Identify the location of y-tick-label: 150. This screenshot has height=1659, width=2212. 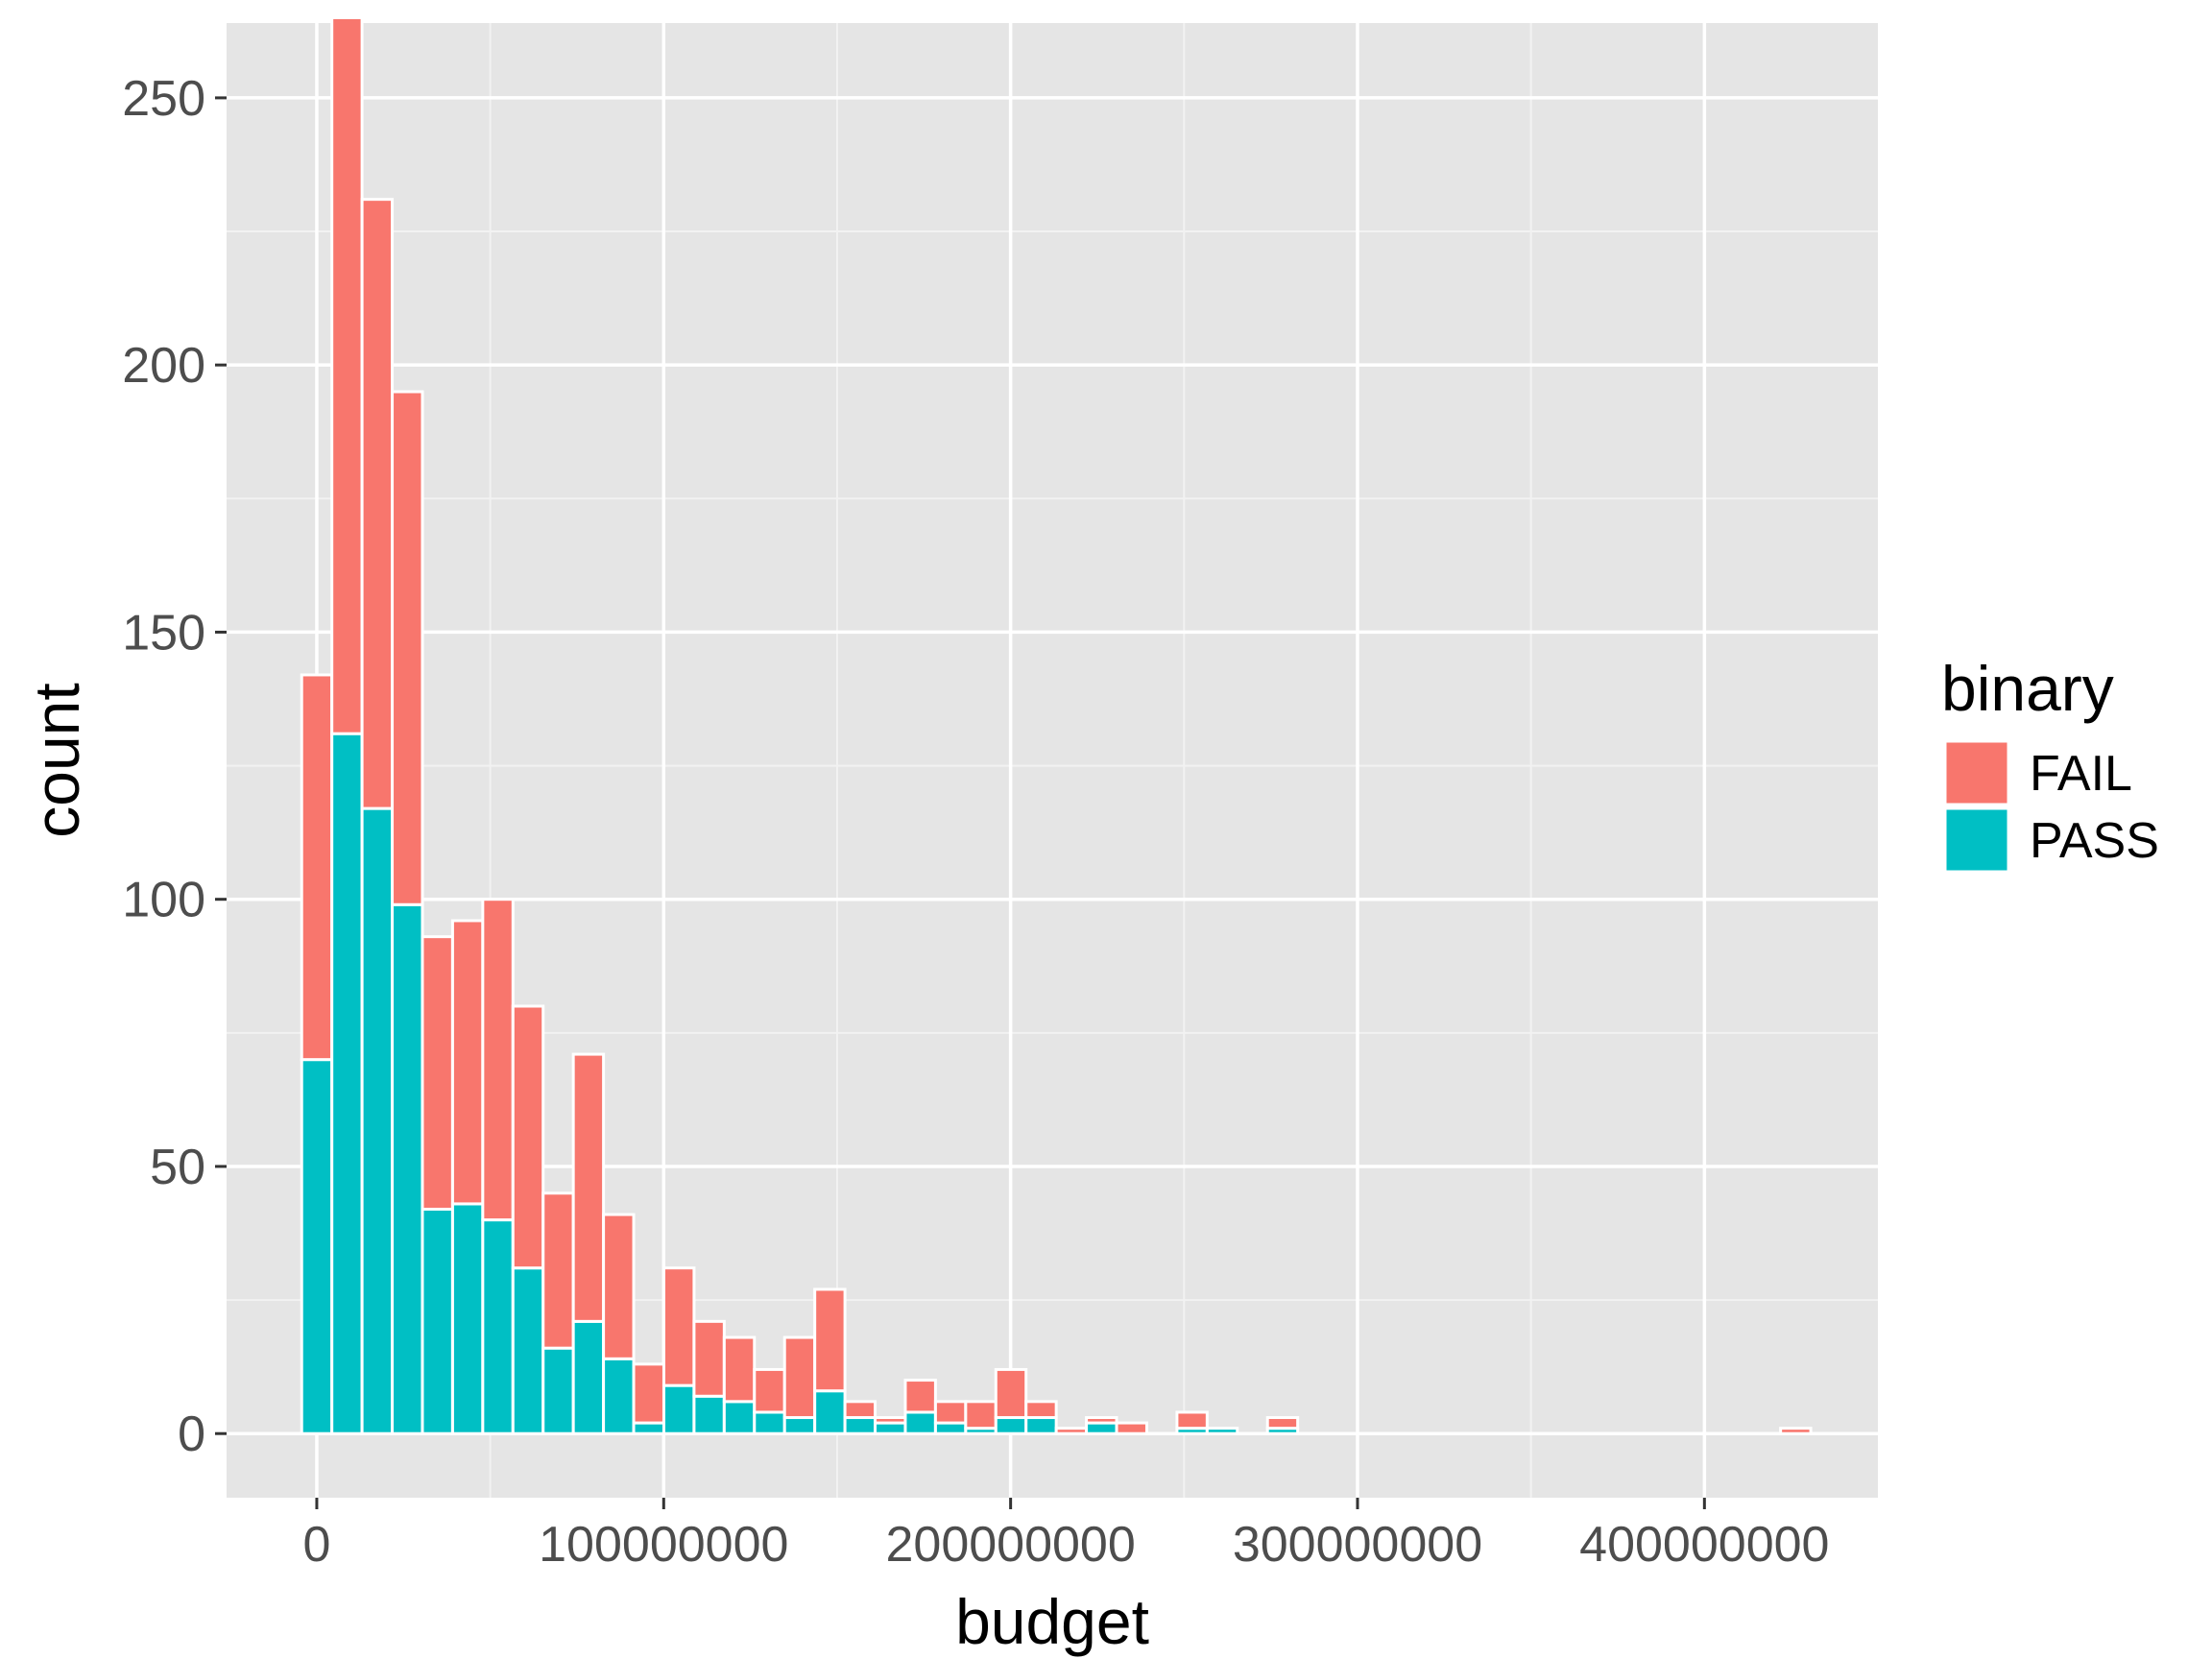
(164, 633).